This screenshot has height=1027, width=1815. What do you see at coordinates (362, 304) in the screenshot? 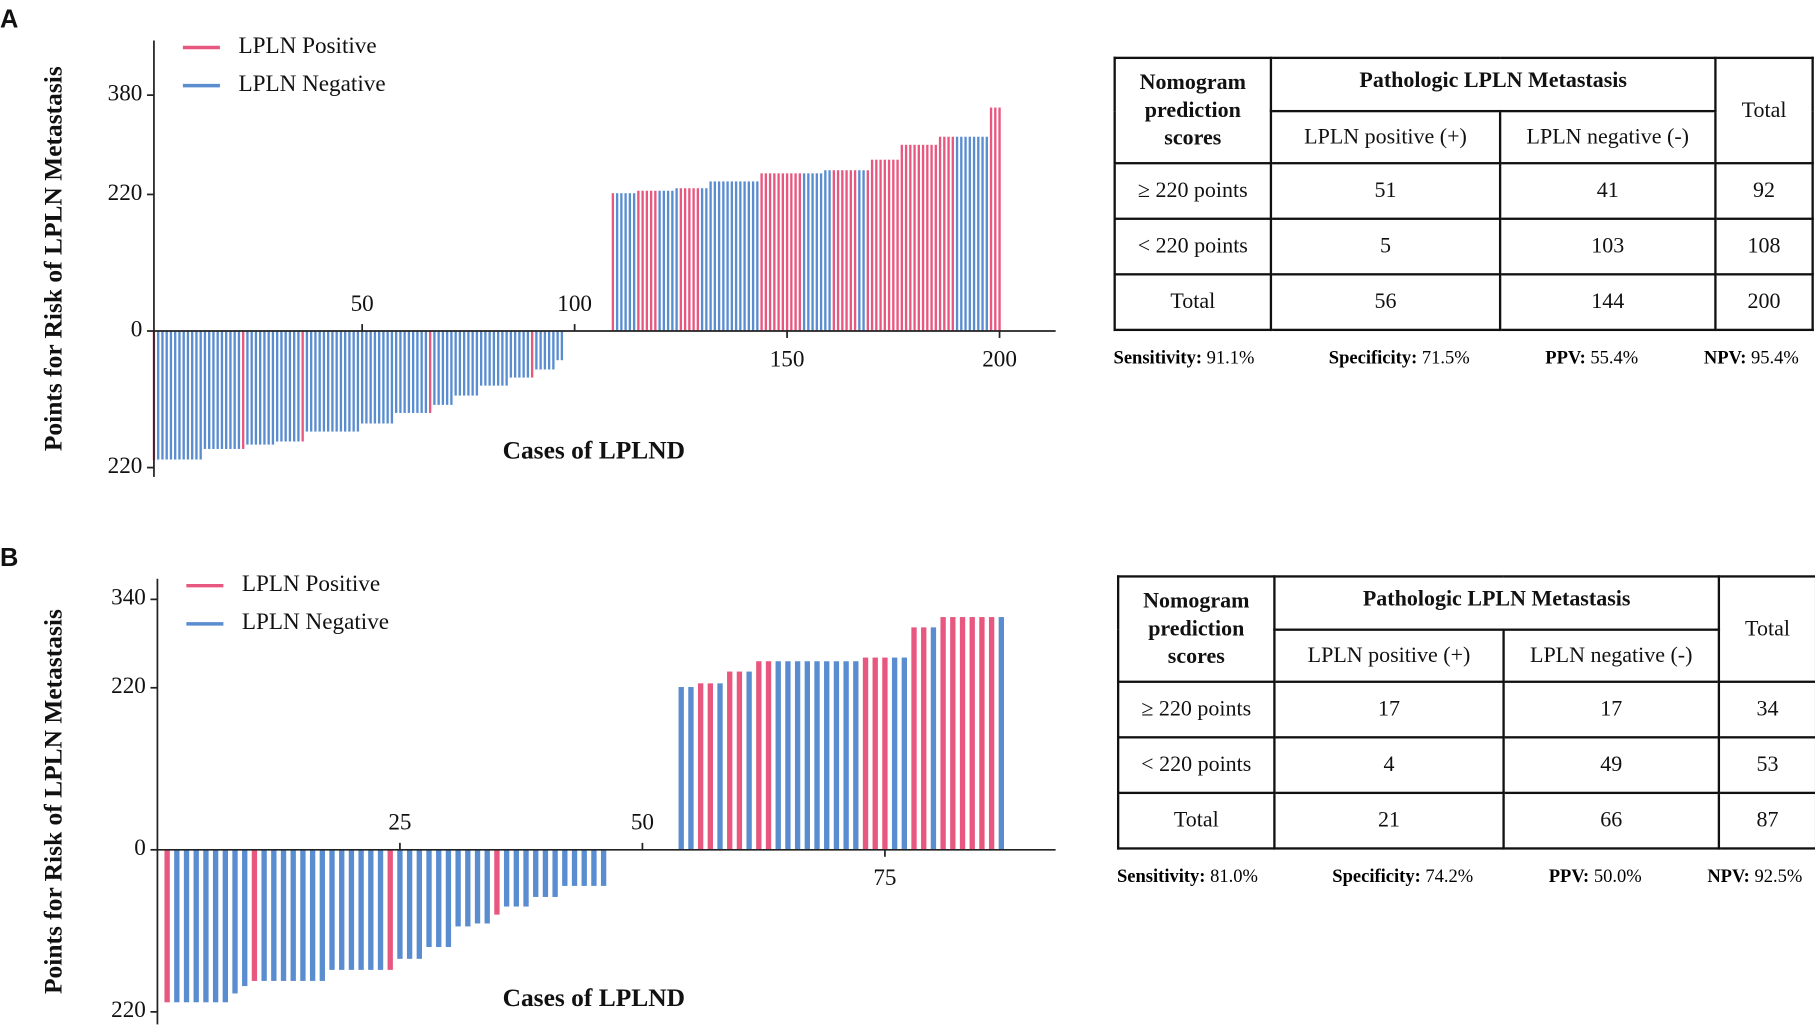
I see `x-tick-label: 50` at bounding box center [362, 304].